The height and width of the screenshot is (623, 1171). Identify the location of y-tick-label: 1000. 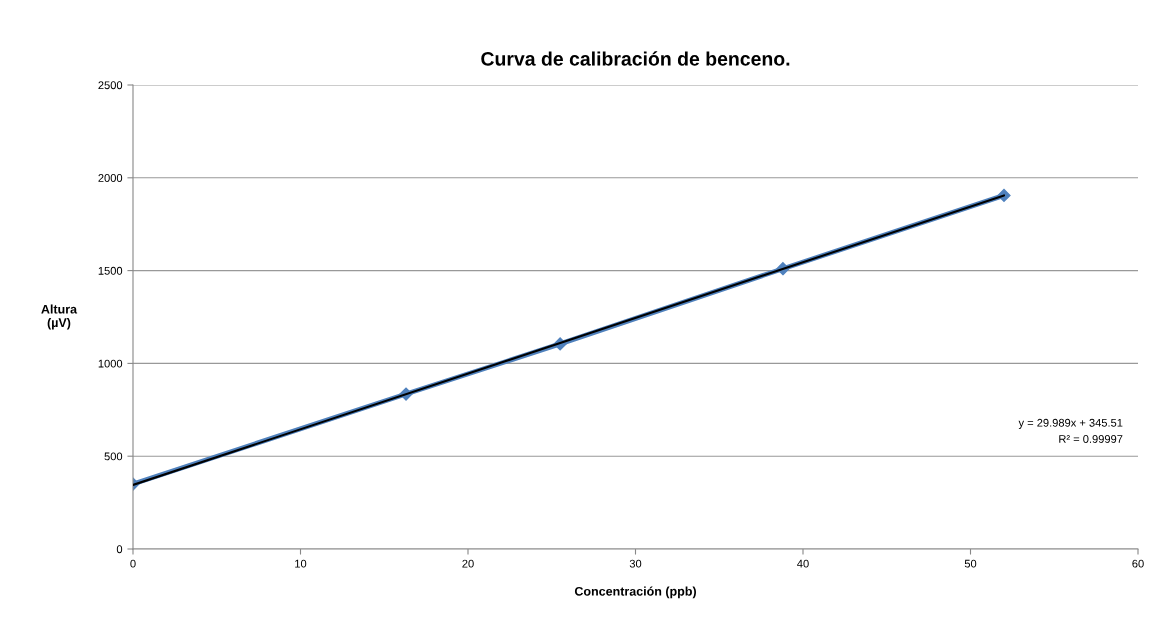
(110, 363).